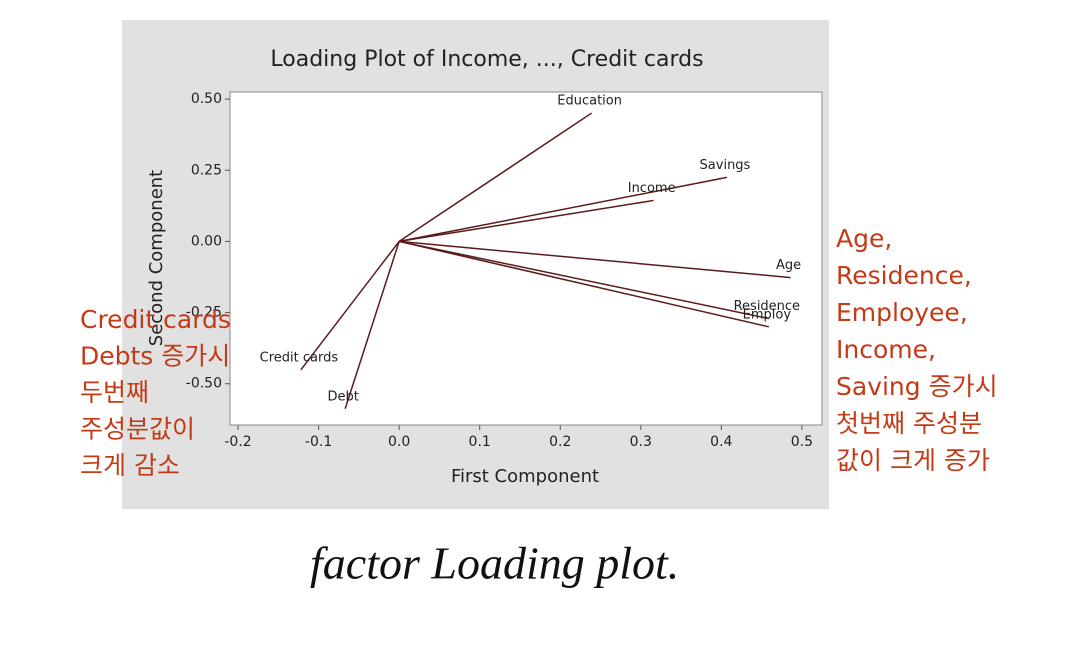  I want to click on annotation-left: 크게 감소, so click(130, 465).